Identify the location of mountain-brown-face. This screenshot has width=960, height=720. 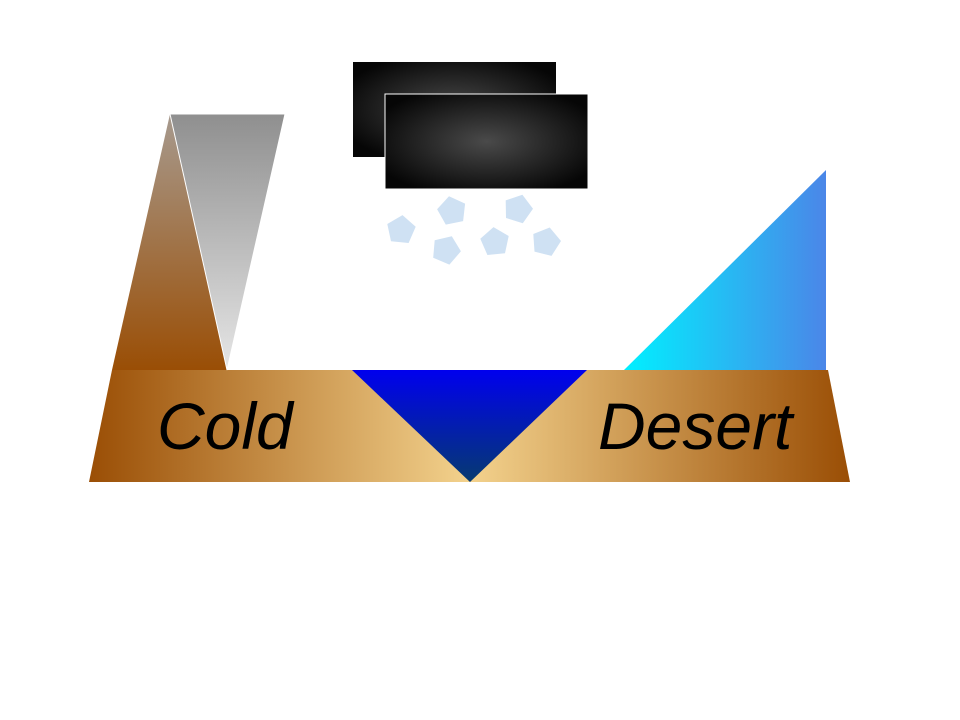
(169, 242).